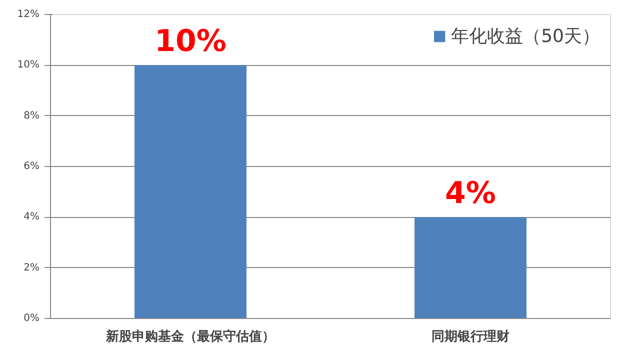 Image resolution: width=630 pixels, height=352 pixels. I want to click on y-tick-label: 6%, so click(32, 166).